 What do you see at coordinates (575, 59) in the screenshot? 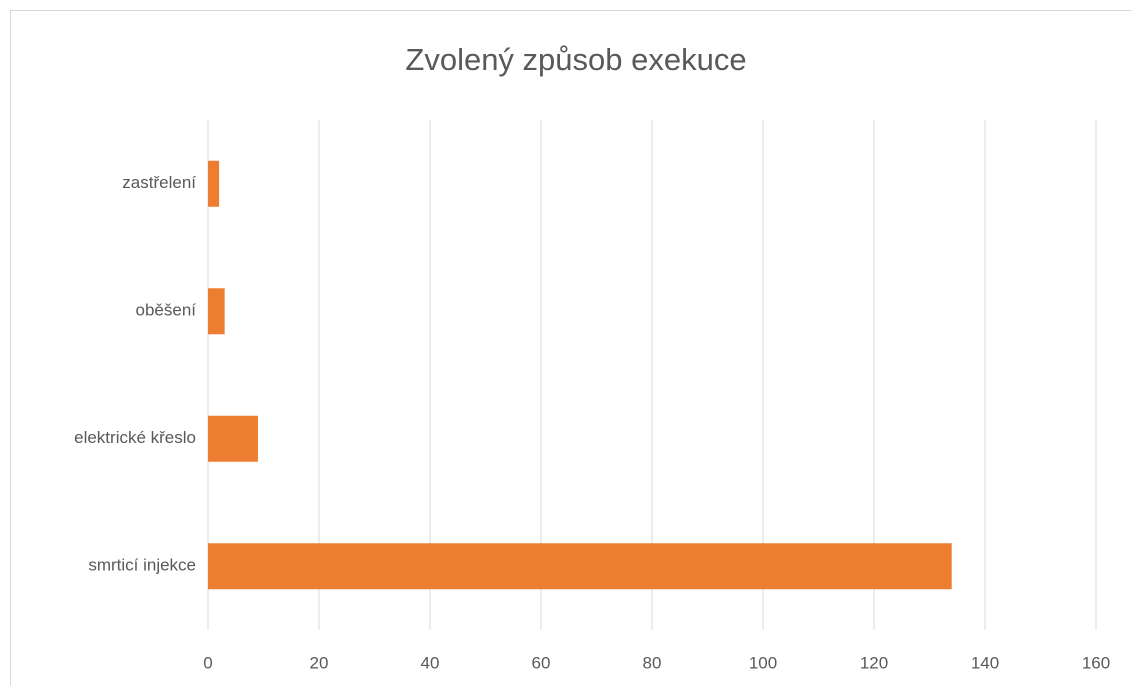
I see `chart-title: Zvolený způsob exekuce` at bounding box center [575, 59].